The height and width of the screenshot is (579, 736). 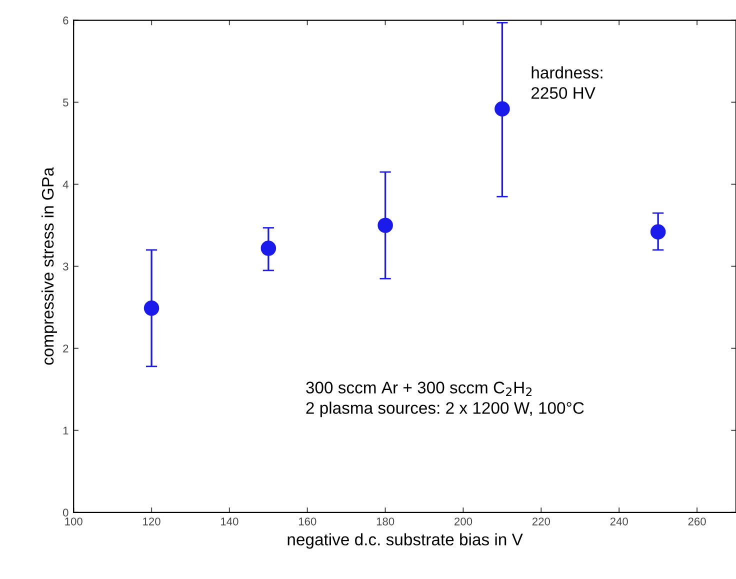 What do you see at coordinates (151, 522) in the screenshot?
I see `x-tick-label: 120` at bounding box center [151, 522].